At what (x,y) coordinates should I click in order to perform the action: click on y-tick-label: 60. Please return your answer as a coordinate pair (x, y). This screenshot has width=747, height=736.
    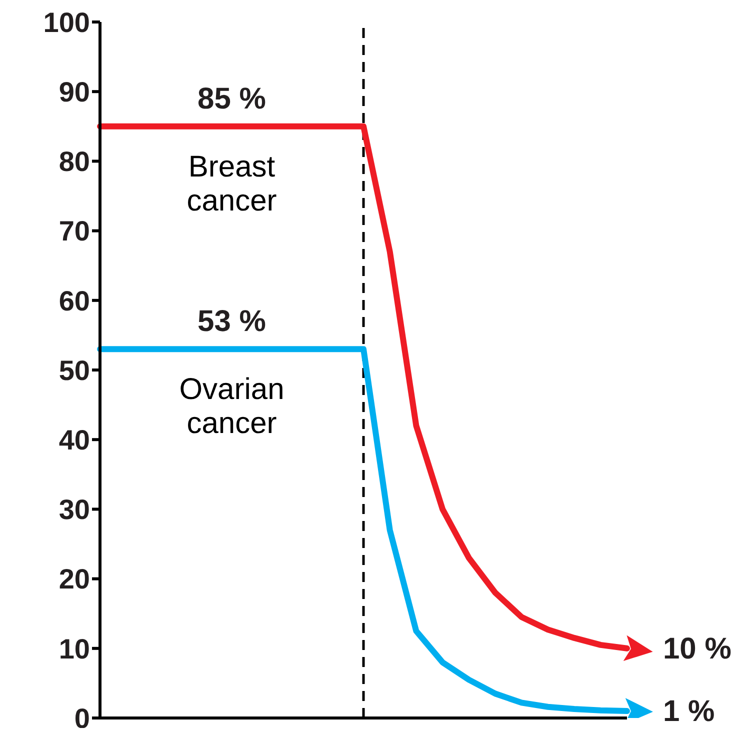
    Looking at the image, I should click on (74, 300).